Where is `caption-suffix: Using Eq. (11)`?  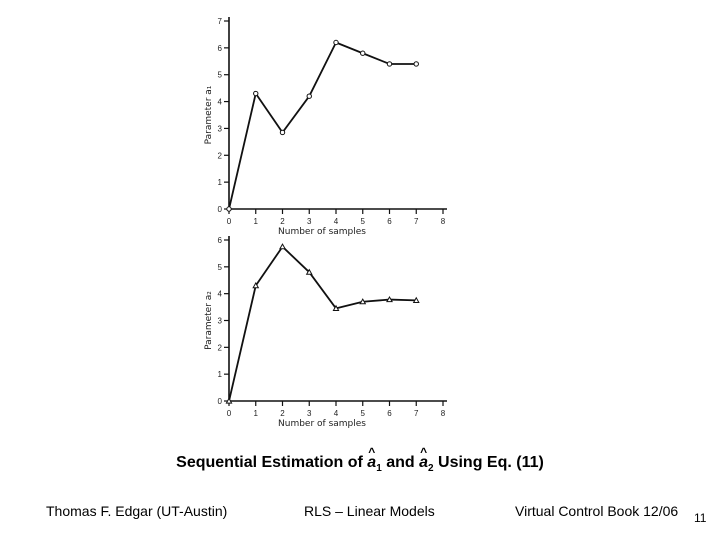 caption-suffix: Using Eq. (11) is located at coordinates (488, 462).